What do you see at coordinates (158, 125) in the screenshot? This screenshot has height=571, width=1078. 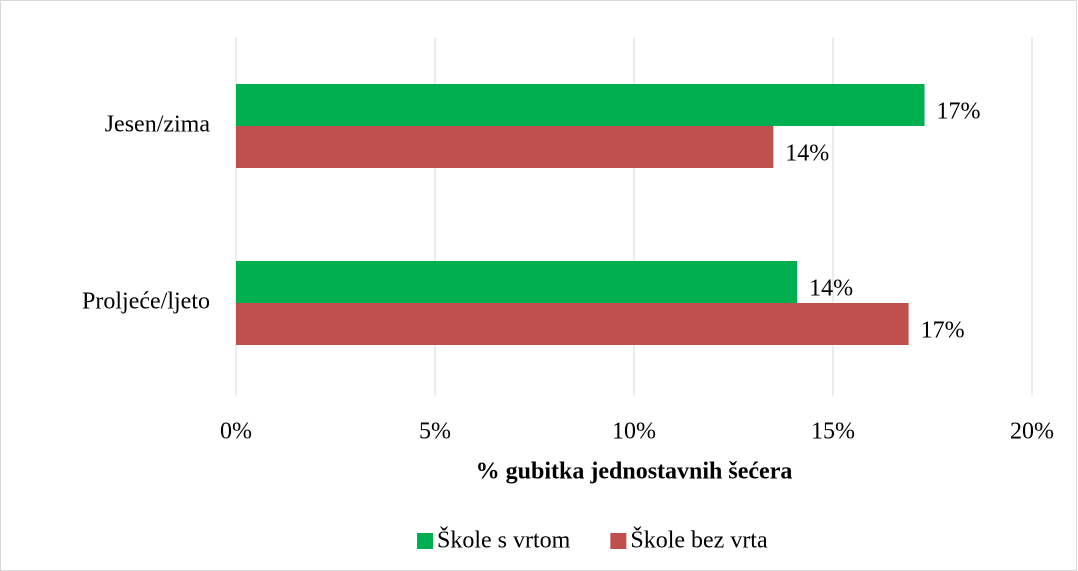 I see `y-tick-label: Jesen/zima` at bounding box center [158, 125].